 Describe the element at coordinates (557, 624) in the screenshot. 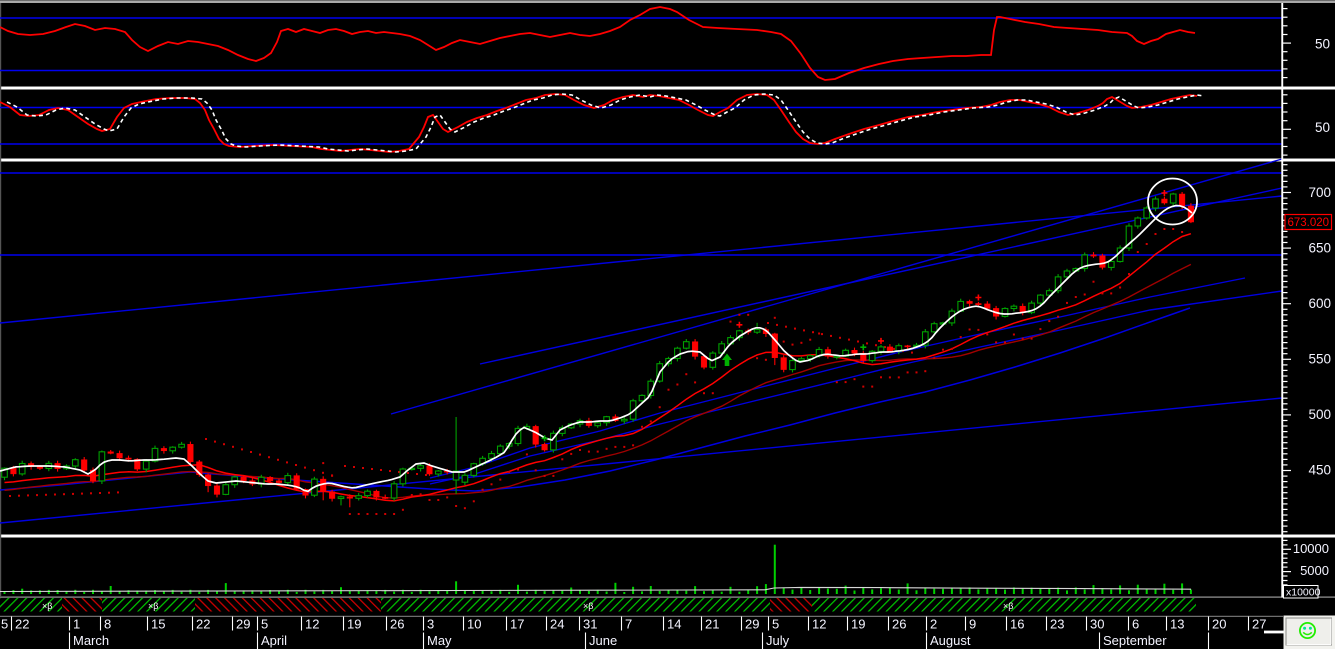

I see `svg-text: 24` at that location.